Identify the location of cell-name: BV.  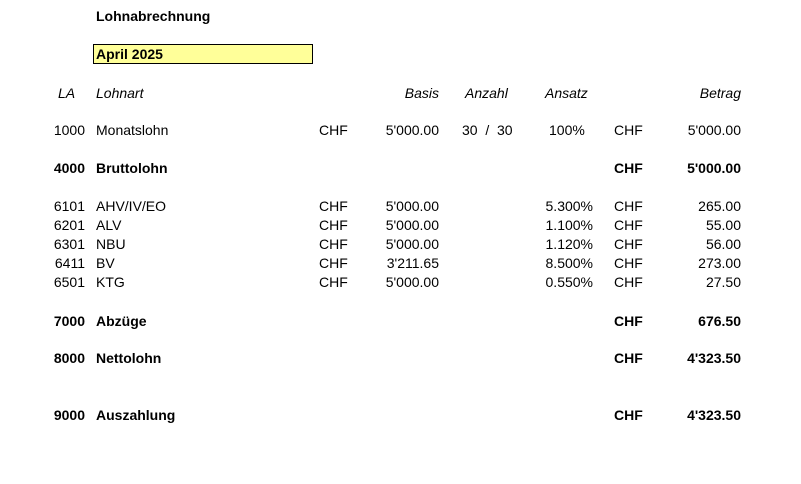
(105, 263).